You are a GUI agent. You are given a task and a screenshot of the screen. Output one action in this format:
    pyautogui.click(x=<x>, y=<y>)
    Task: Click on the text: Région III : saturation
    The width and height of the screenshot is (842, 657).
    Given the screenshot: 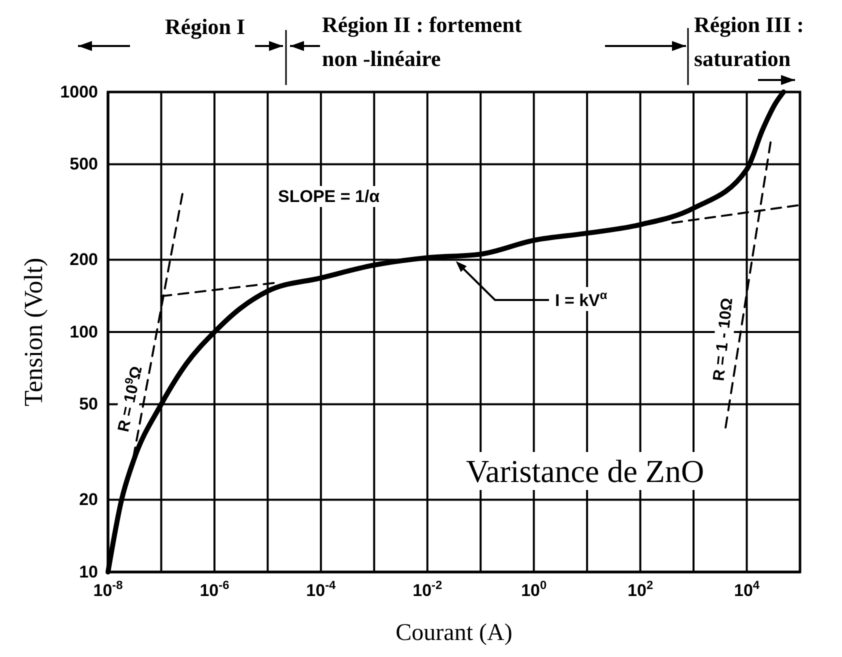 What is the action you would take?
    pyautogui.click(x=749, y=41)
    